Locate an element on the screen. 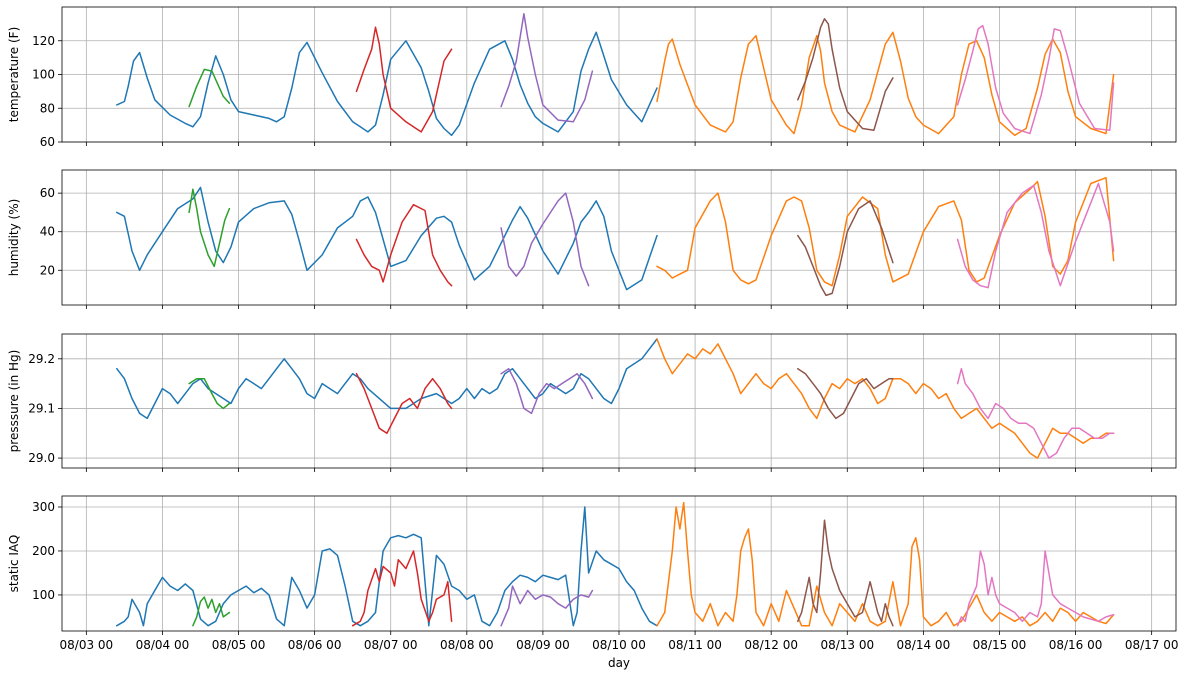  x-tick-label: 08/16 00 is located at coordinates (1076, 645).